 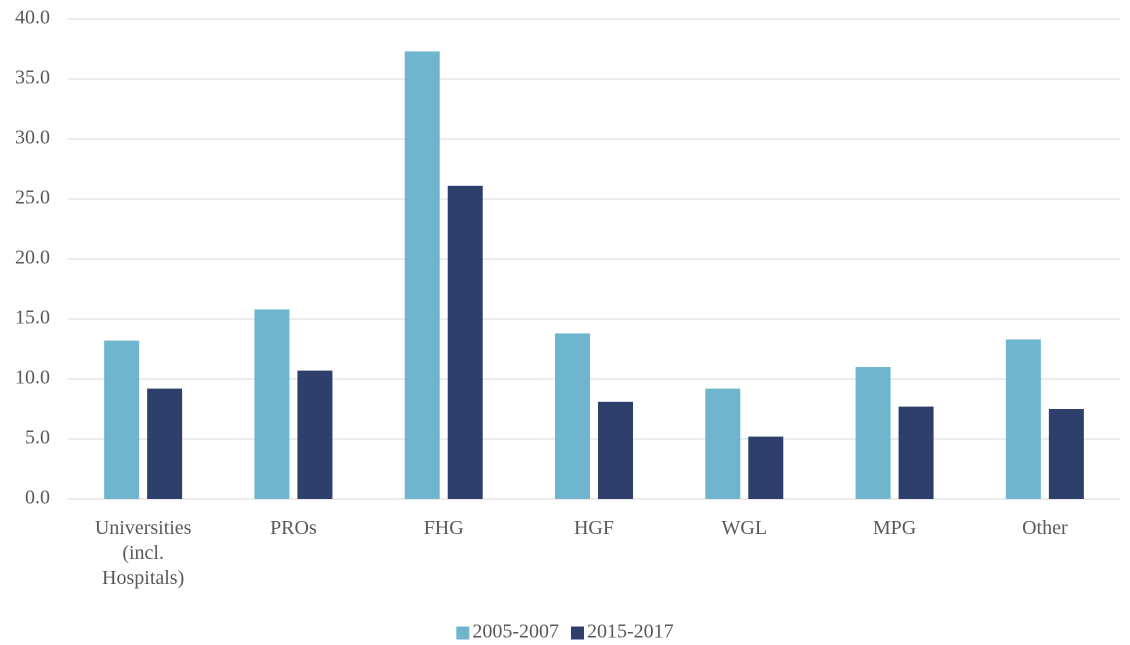 I want to click on legend-label: 2005-2007, so click(x=515, y=632).